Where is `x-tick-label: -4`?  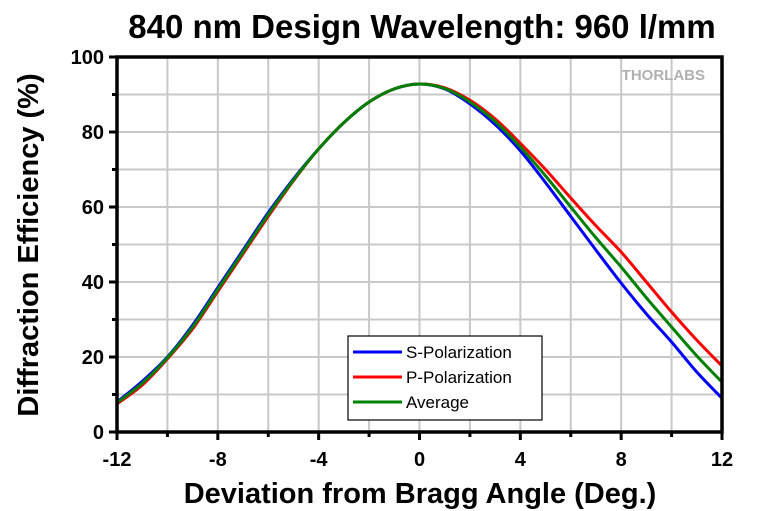 x-tick-label: -4 is located at coordinates (319, 460).